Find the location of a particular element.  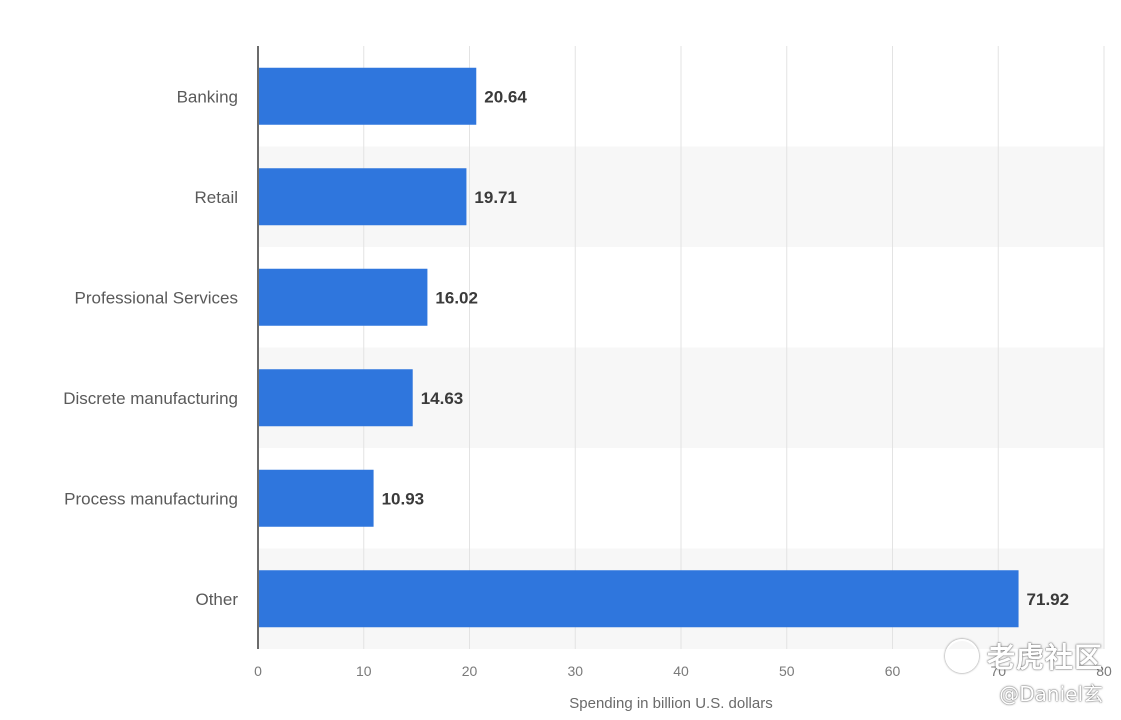

value-label: 20.64 is located at coordinates (505, 96).